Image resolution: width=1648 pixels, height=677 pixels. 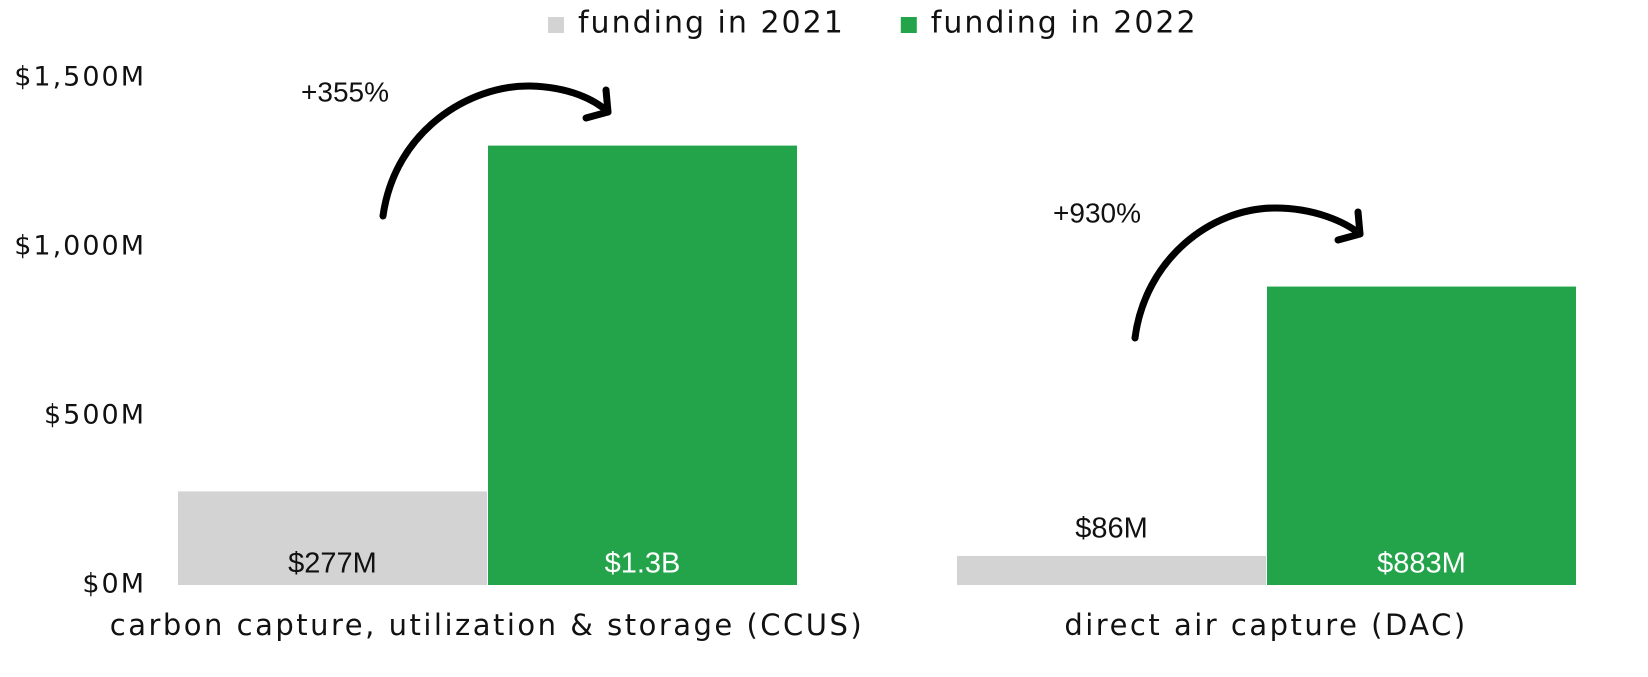 I want to click on y-tick-label: $0M, so click(x=114, y=584).